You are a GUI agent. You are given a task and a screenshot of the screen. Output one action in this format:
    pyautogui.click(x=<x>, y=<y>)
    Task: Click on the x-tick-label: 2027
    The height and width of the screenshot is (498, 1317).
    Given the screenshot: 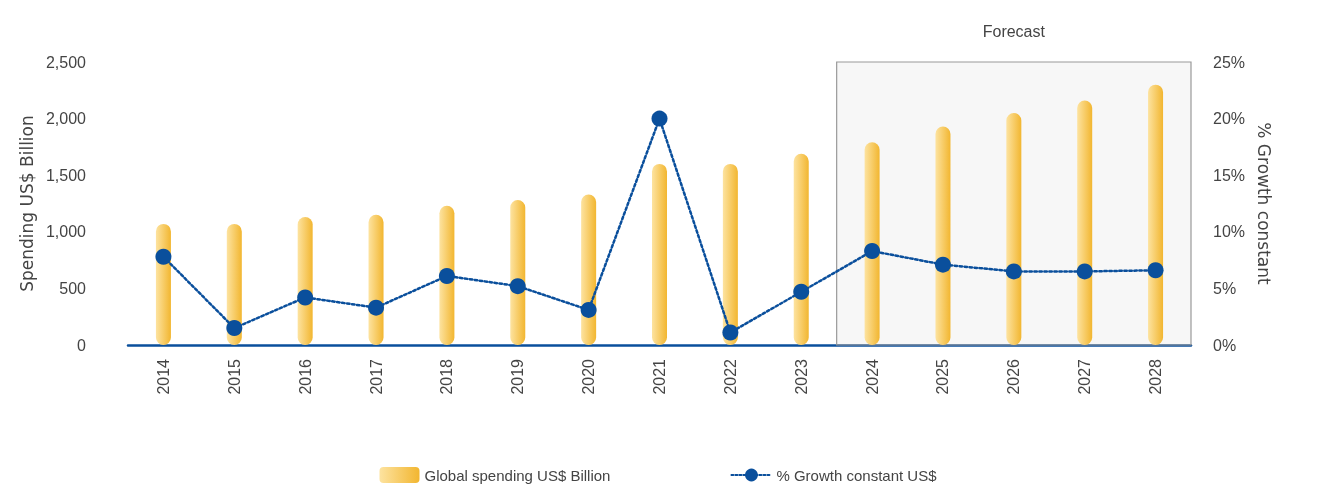 What is the action you would take?
    pyautogui.click(x=1085, y=376)
    